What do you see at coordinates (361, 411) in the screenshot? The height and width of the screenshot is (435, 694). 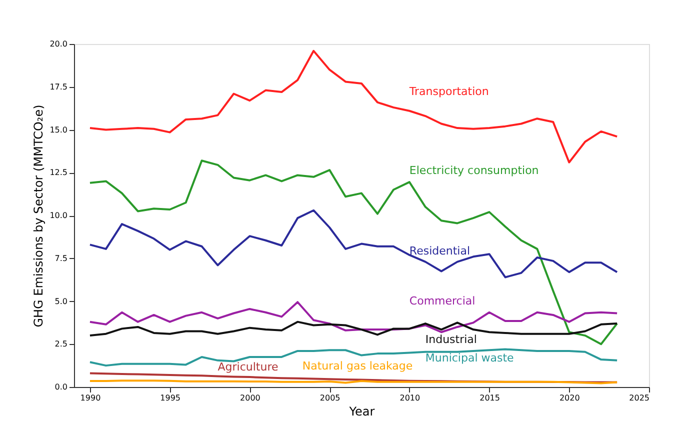 I see `x-axis-title: Year` at bounding box center [361, 411].